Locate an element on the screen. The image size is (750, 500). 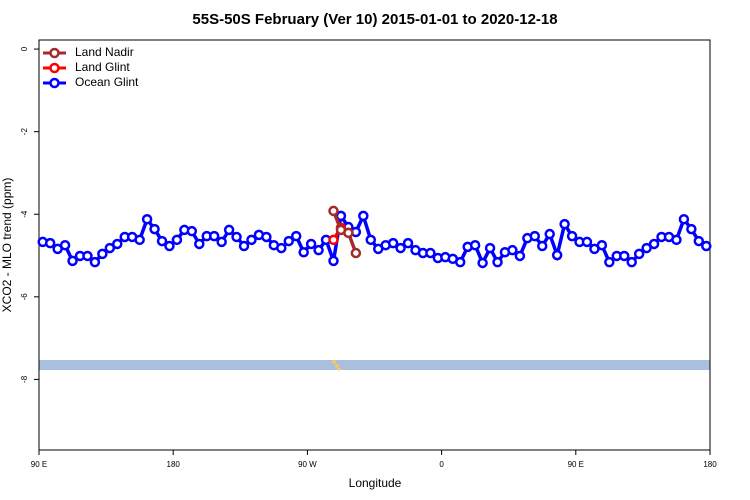
legend-label: Land Glint is located at coordinates (102, 67).